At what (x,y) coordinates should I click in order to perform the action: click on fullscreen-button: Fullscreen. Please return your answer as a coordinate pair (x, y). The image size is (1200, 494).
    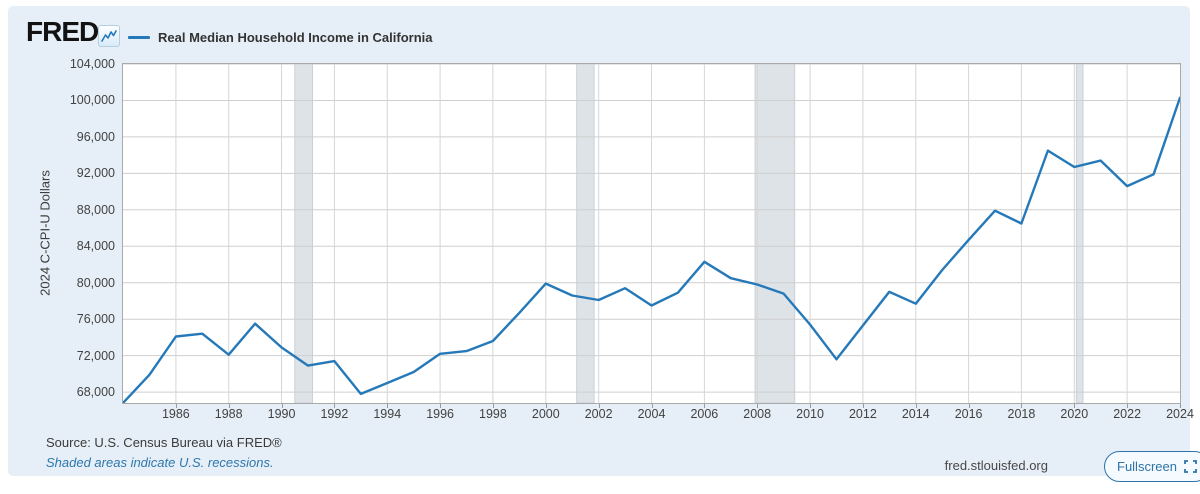
    Looking at the image, I should click on (1152, 466).